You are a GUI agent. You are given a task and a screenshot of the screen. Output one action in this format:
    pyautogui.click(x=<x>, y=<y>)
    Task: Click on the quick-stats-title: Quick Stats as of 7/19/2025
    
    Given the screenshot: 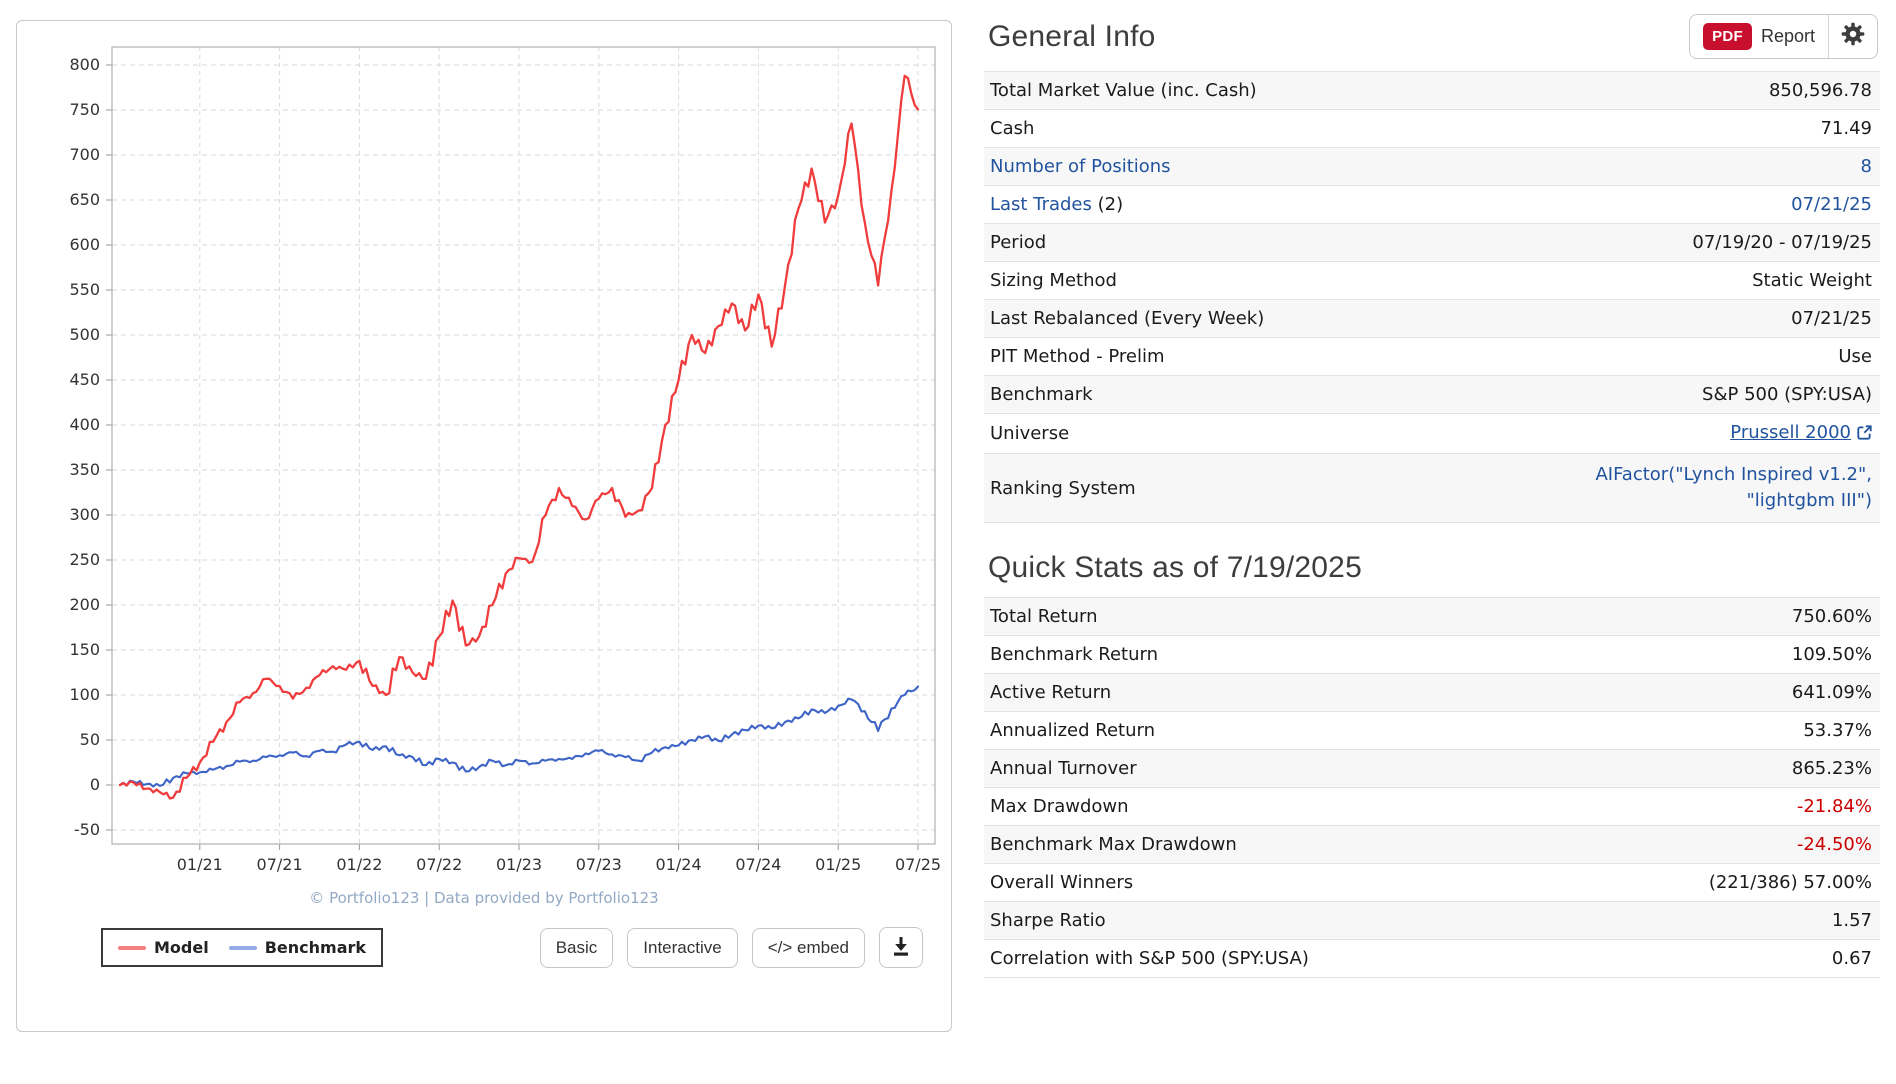 What is the action you would take?
    pyautogui.click(x=1175, y=568)
    